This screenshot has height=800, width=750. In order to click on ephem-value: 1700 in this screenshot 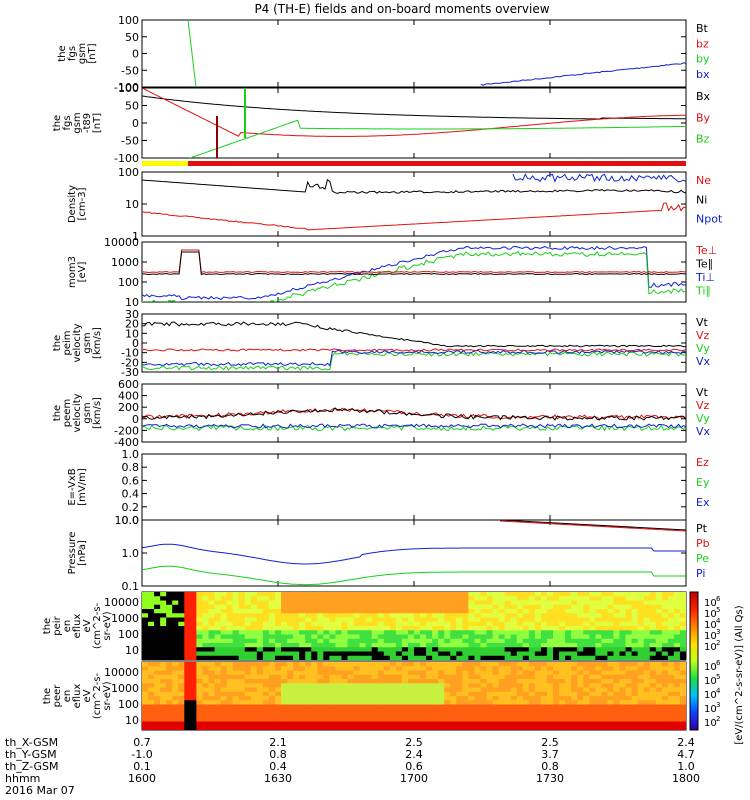, I will do `click(414, 778)`.